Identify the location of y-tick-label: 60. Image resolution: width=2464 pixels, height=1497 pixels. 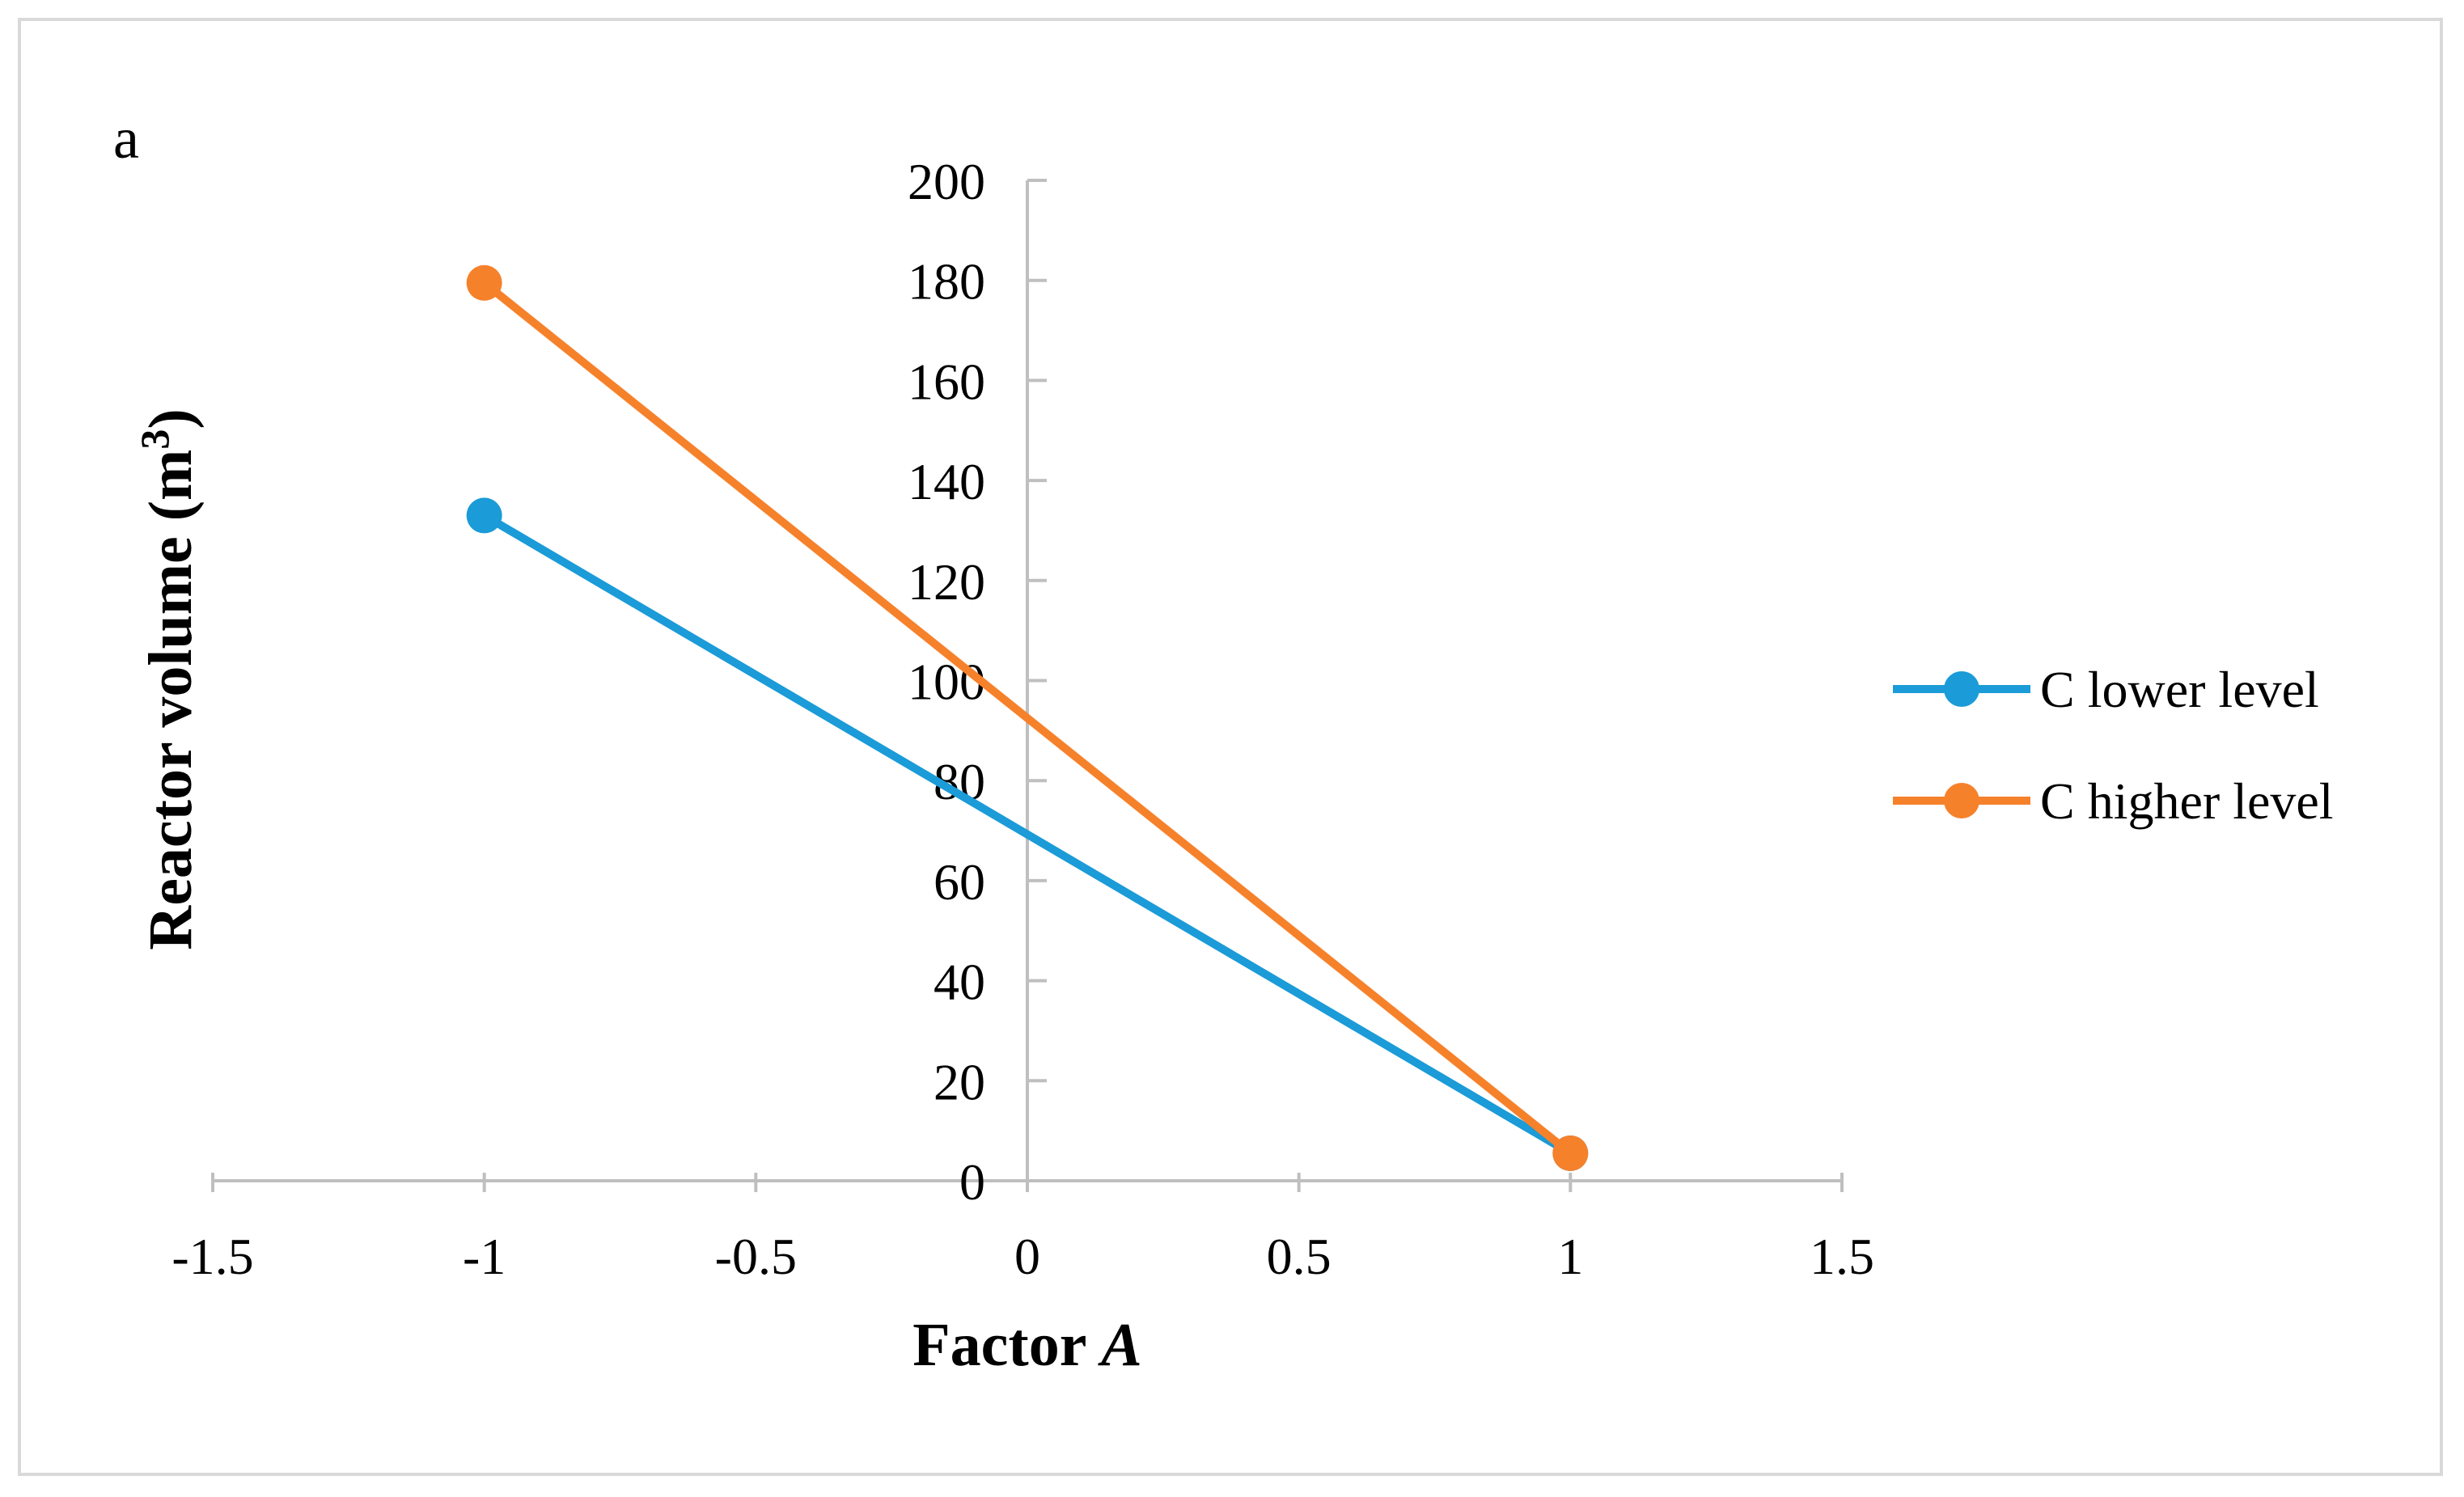
(959, 882).